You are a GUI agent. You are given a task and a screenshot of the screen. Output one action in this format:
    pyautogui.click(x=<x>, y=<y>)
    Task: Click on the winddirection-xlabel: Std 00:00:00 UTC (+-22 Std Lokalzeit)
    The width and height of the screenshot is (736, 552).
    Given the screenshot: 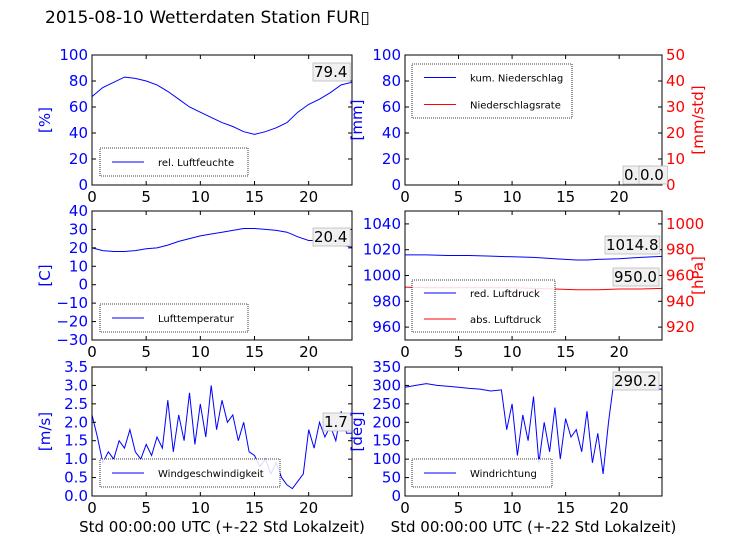 What is the action you would take?
    pyautogui.click(x=534, y=527)
    